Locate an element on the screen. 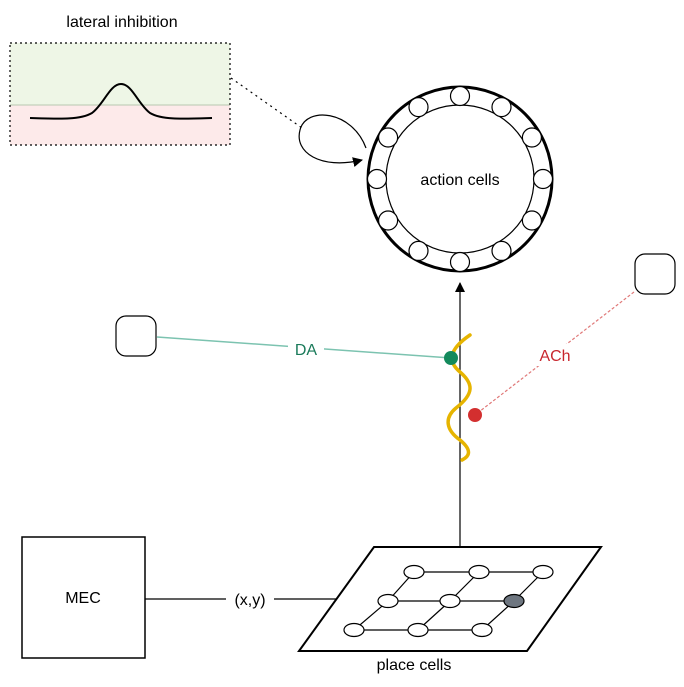 Image resolution: width=684 pixels, height=687 pixels. lateral-inhibition-title: lateral inhibition is located at coordinates (121, 22).